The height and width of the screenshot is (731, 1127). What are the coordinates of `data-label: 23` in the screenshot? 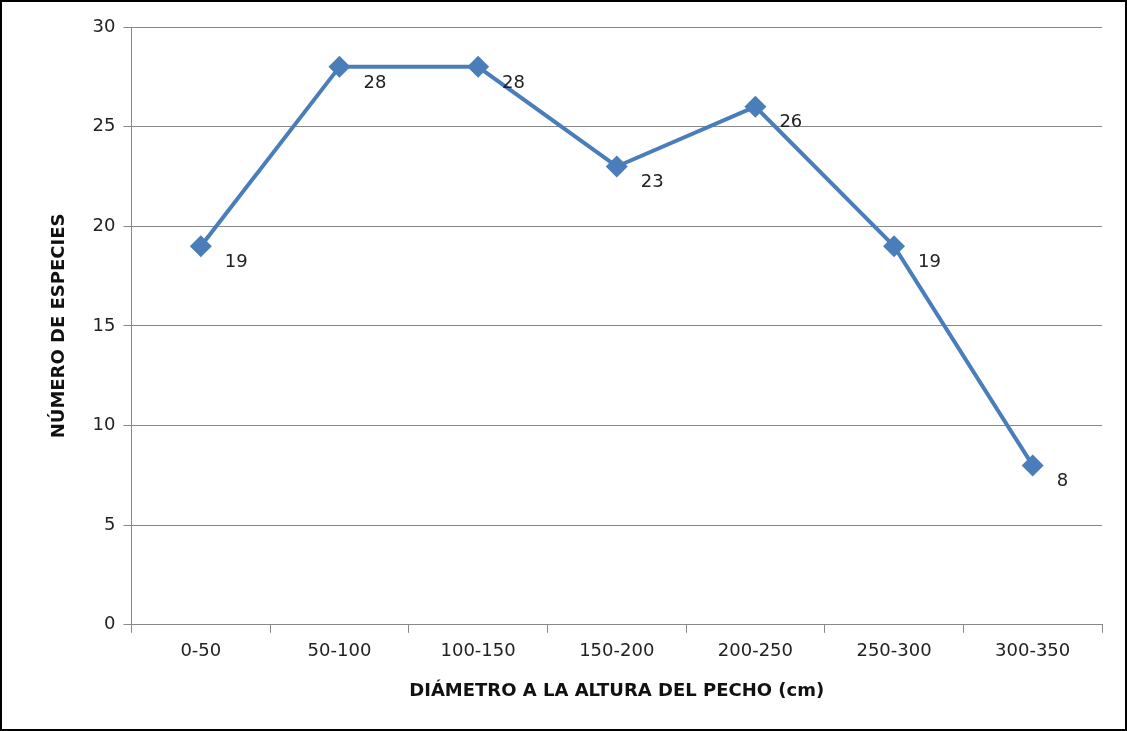 It's located at (652, 181).